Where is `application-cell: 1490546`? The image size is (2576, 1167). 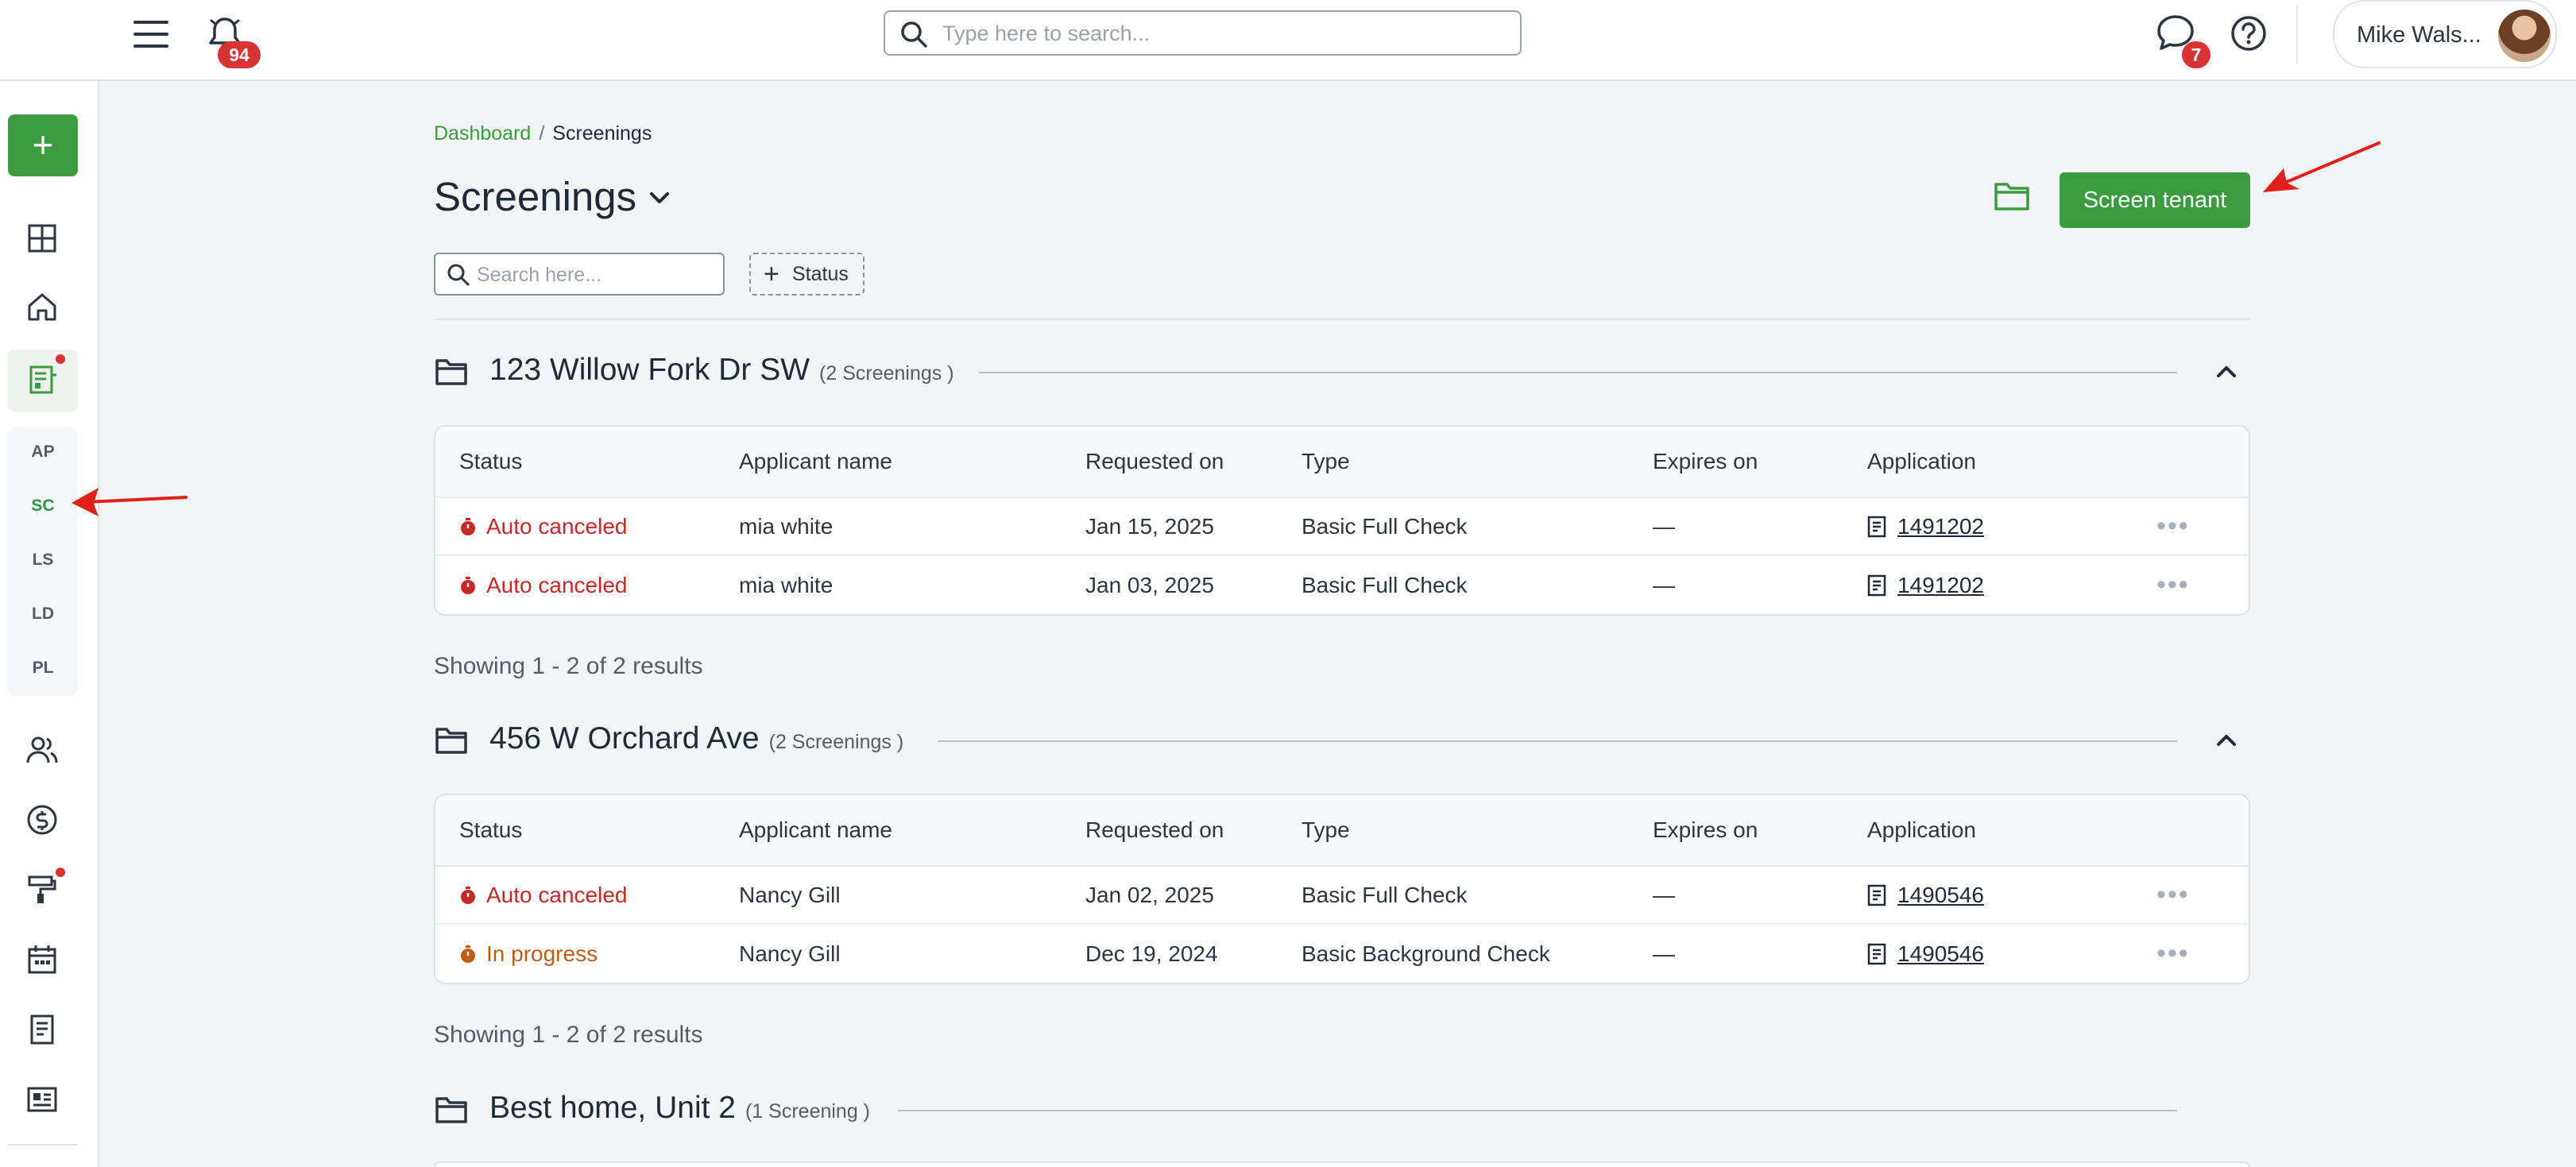
application-cell: 1490546 is located at coordinates (1925, 954).